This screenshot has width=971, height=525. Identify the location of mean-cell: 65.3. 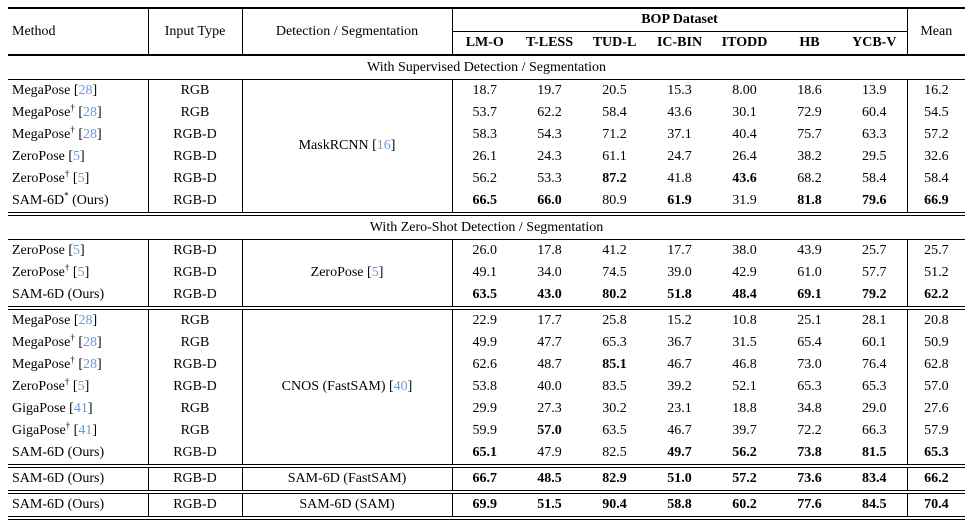
(936, 453).